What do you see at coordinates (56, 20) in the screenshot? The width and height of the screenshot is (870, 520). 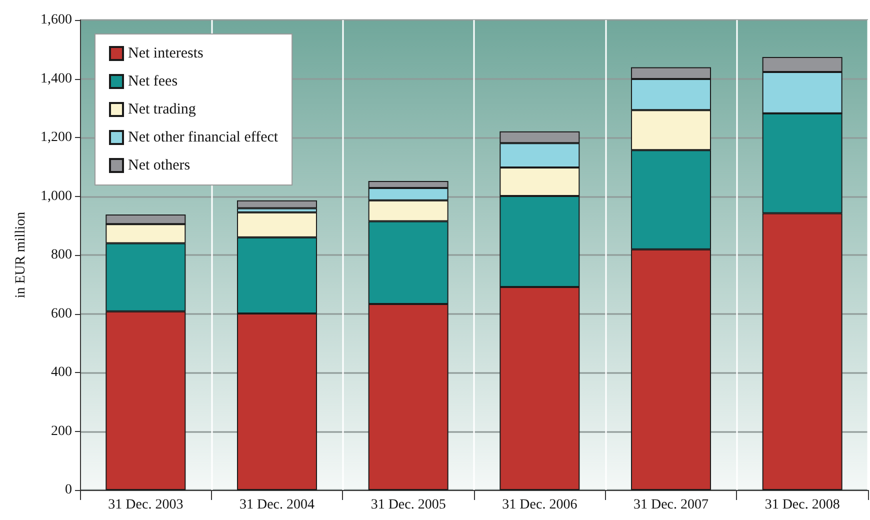 I see `y-tick-label: 1,600` at bounding box center [56, 20].